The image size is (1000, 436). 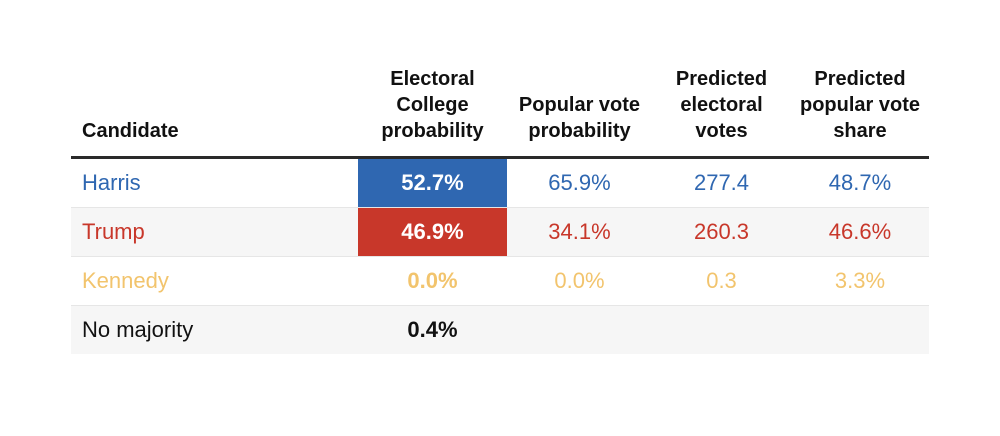 I want to click on predicted-electoral-votes-cell: 260.3, so click(x=721, y=232).